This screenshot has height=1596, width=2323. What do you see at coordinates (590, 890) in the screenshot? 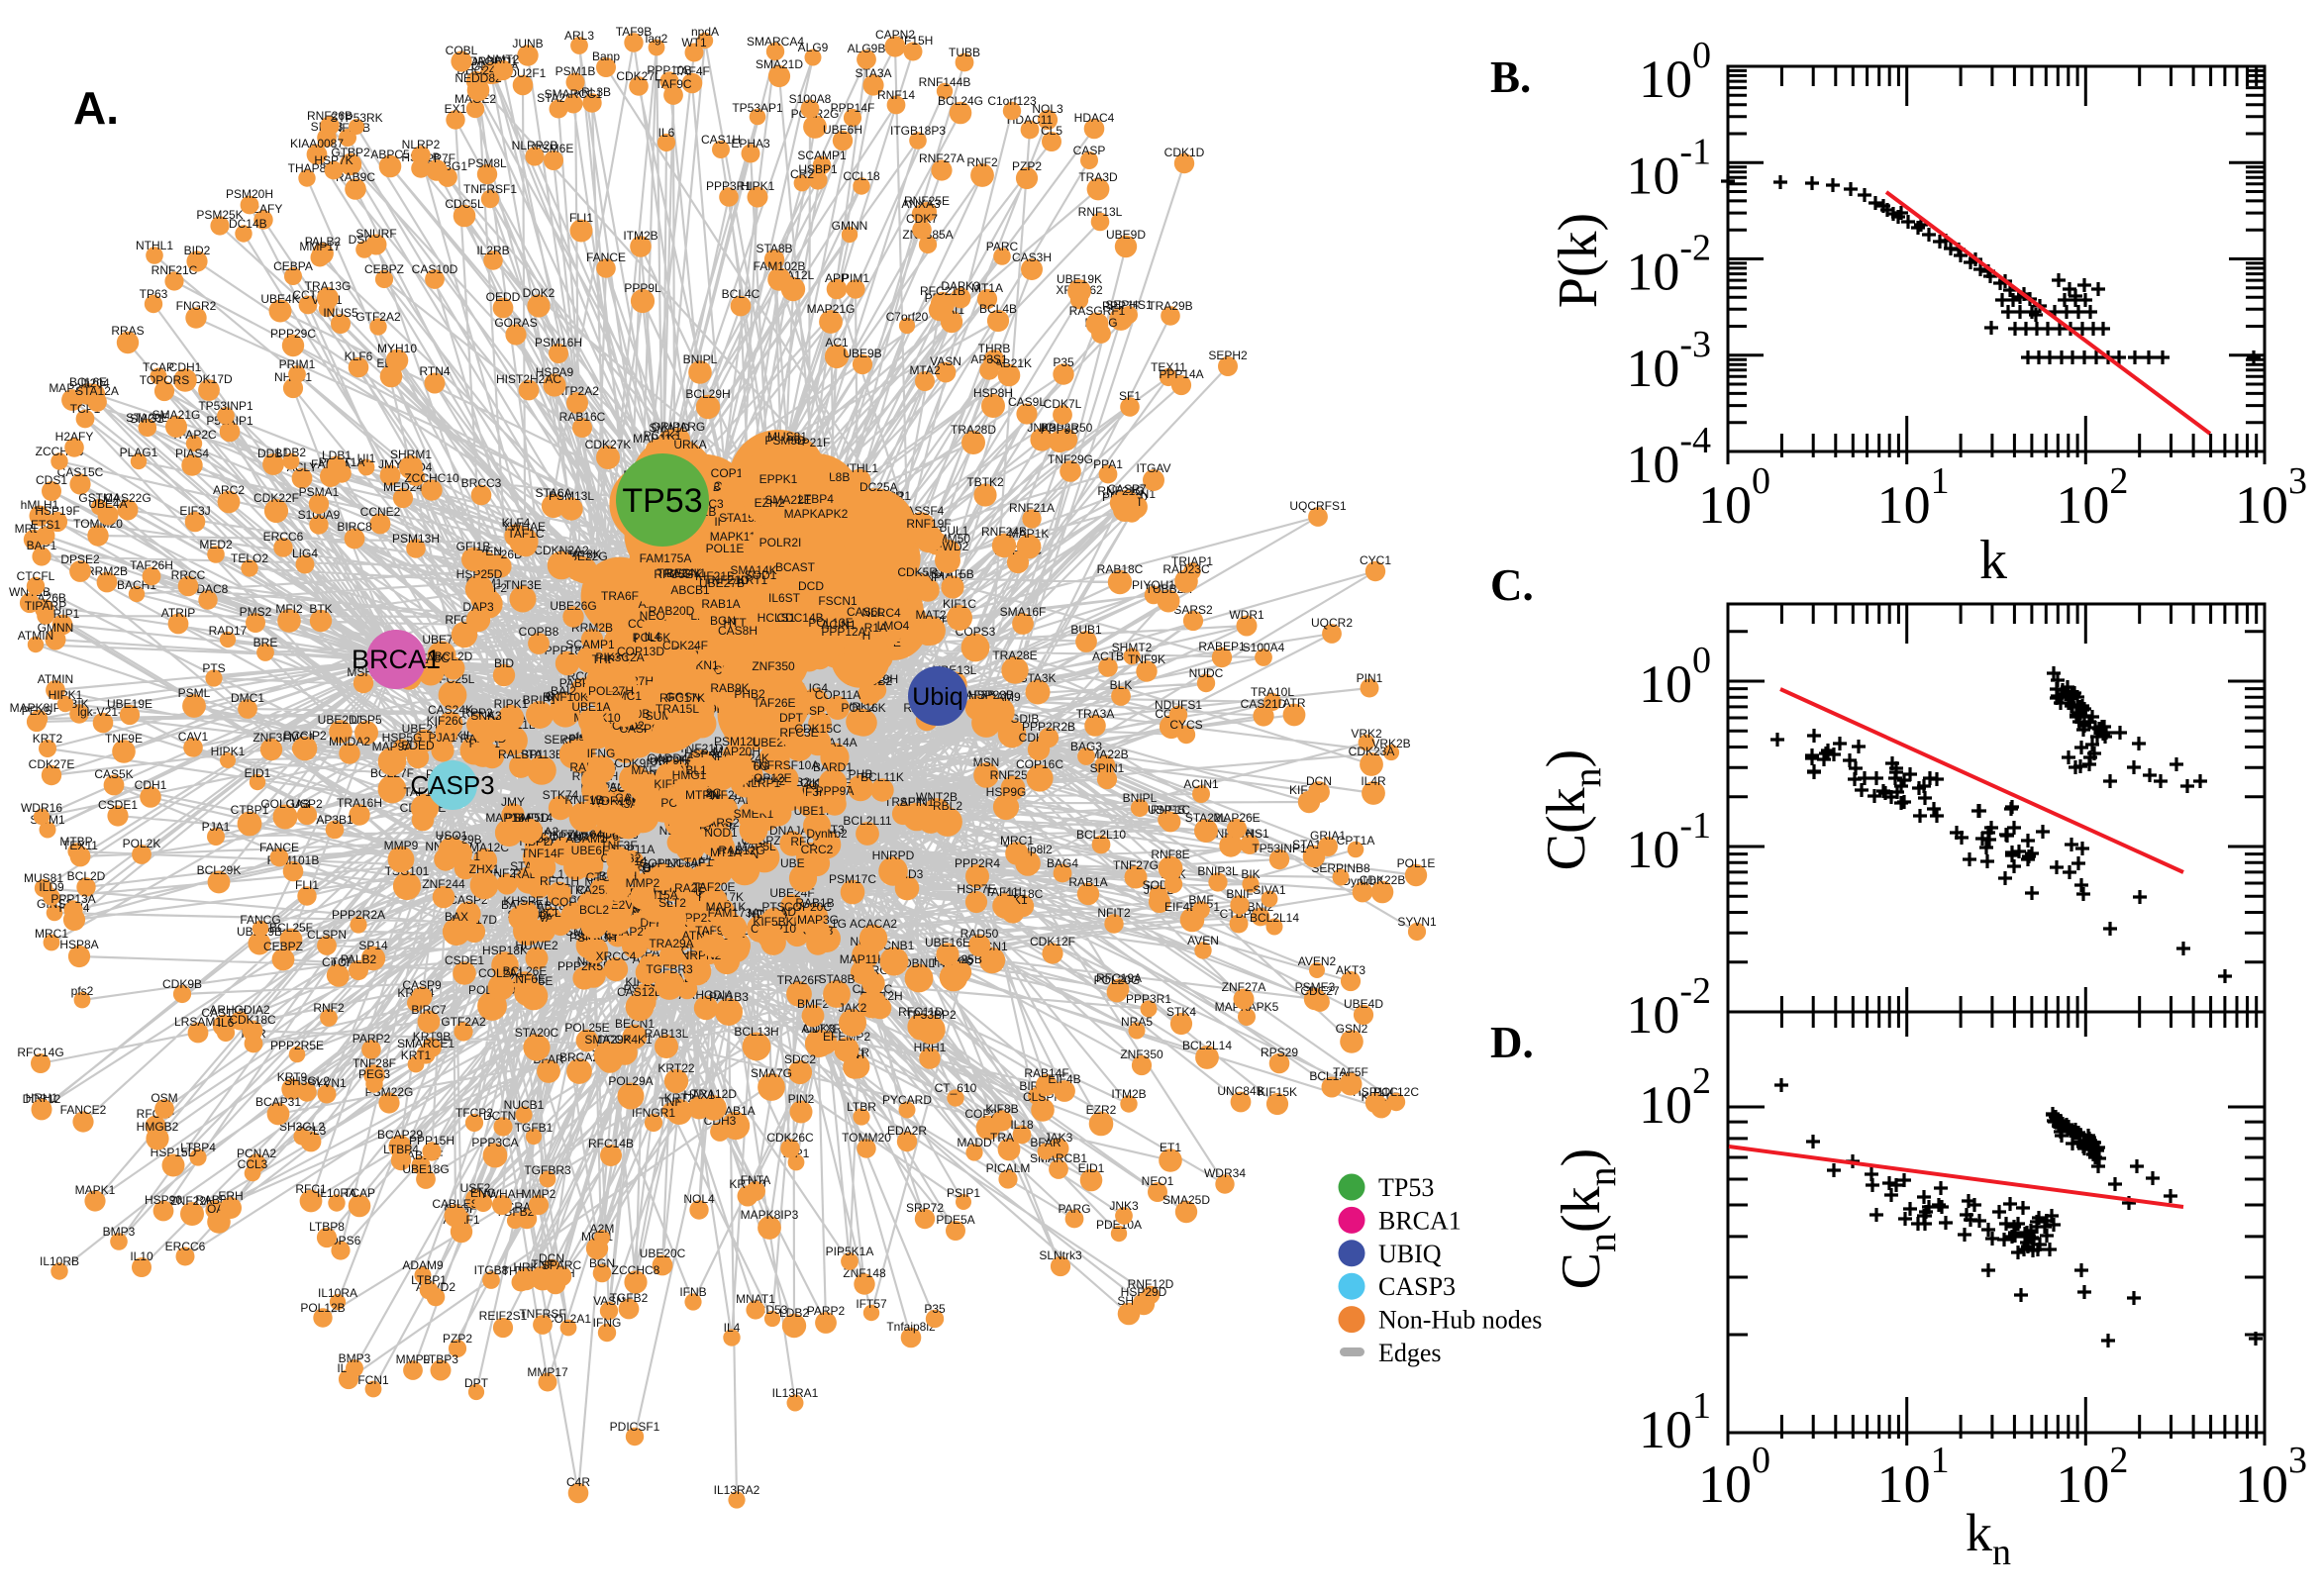
I see `svg-text: TRA25F` at bounding box center [590, 890].